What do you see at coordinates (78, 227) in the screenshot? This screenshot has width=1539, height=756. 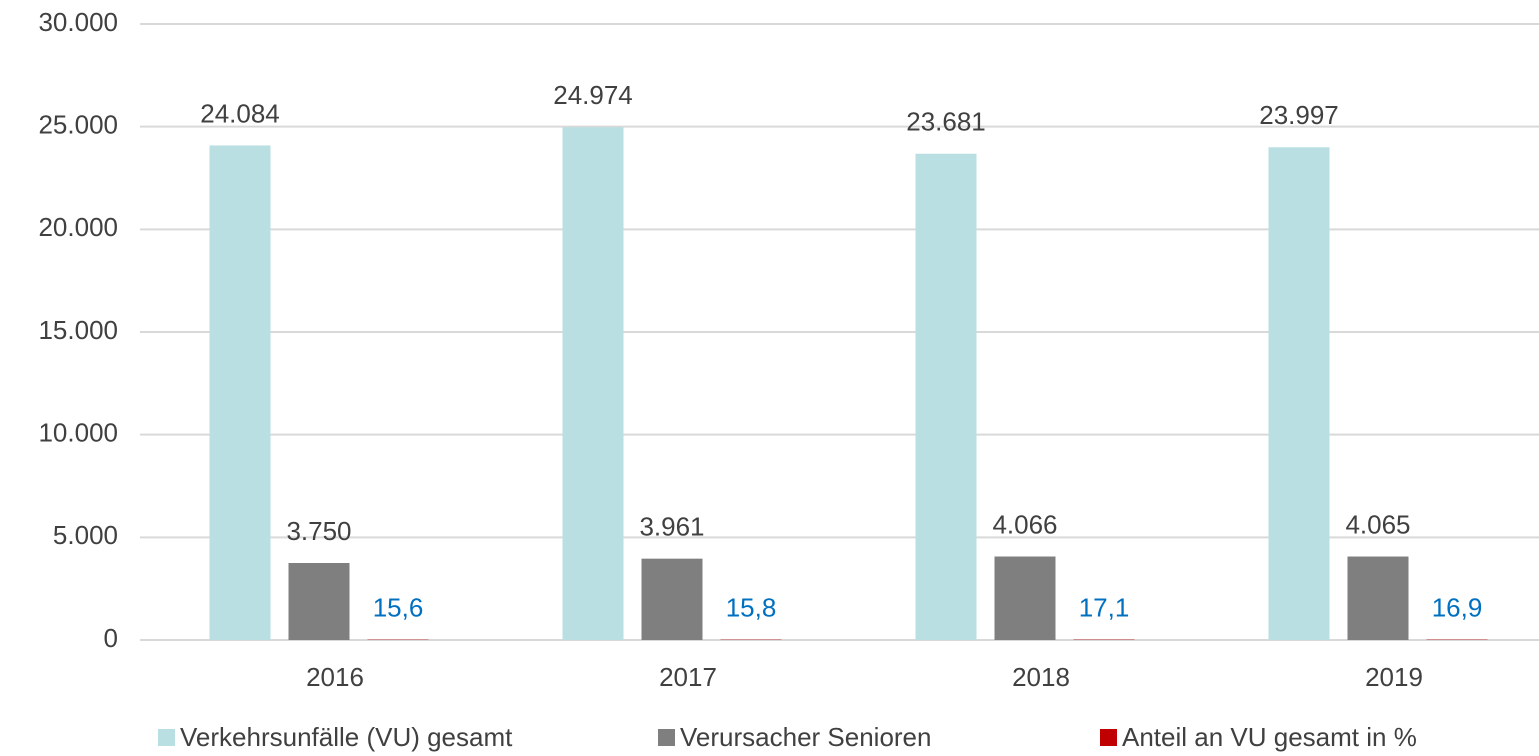 I see `y-tick-label: 20.000` at bounding box center [78, 227].